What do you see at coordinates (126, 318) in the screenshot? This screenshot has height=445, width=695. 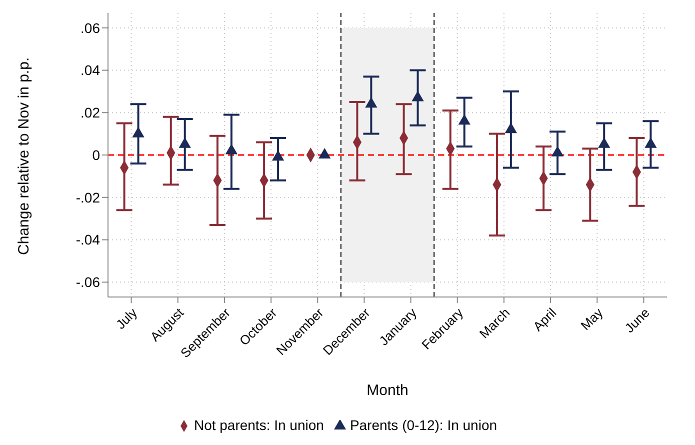 I see `x-tick-label: July` at bounding box center [126, 318].